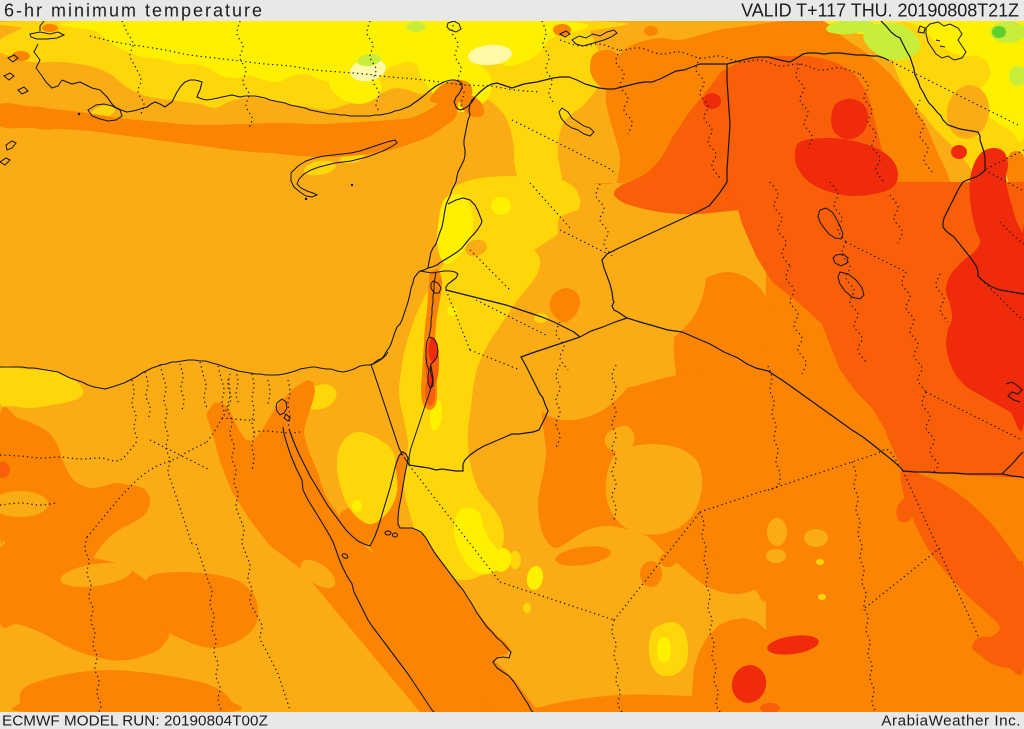 Image resolution: width=1024 pixels, height=729 pixels. Describe the element at coordinates (135, 721) in the screenshot. I see `svg-text: ECMWF MODEL RUN: 20190804T00Z` at that location.